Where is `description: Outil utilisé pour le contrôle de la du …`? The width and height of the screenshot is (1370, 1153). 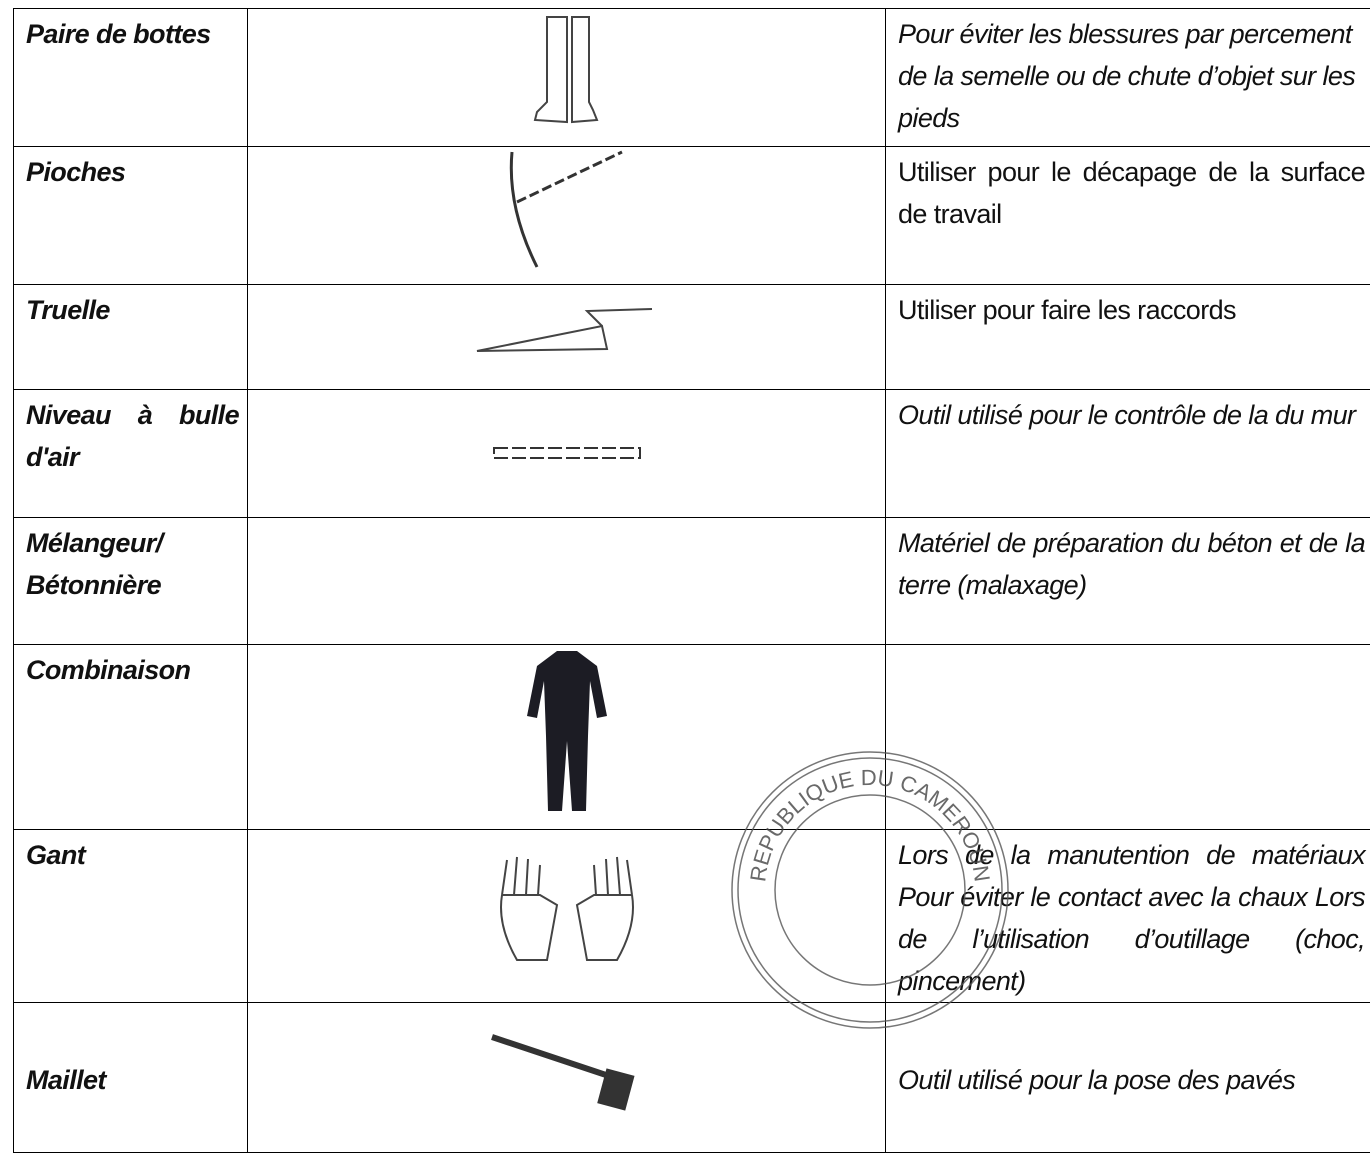 description: Outil utilisé pour le contrôle de la du … is located at coordinates (1128, 454).